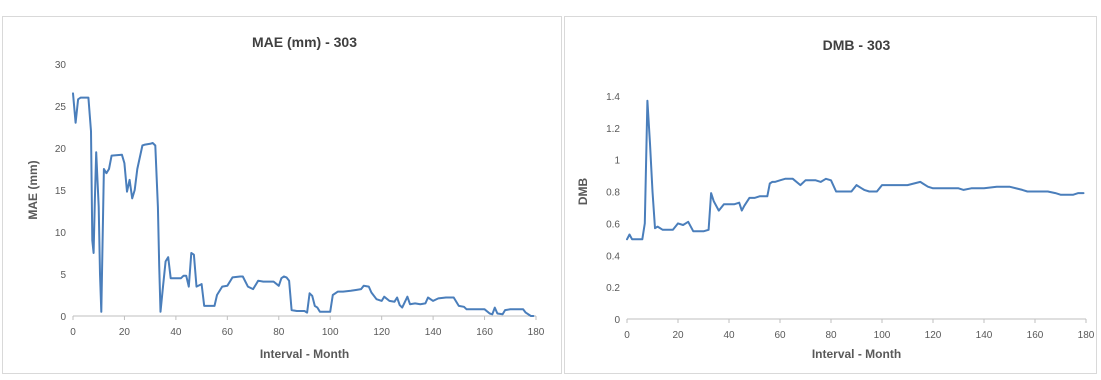 The height and width of the screenshot is (380, 1101). Describe the element at coordinates (617, 161) in the screenshot. I see `y-tick-label: 1` at that location.